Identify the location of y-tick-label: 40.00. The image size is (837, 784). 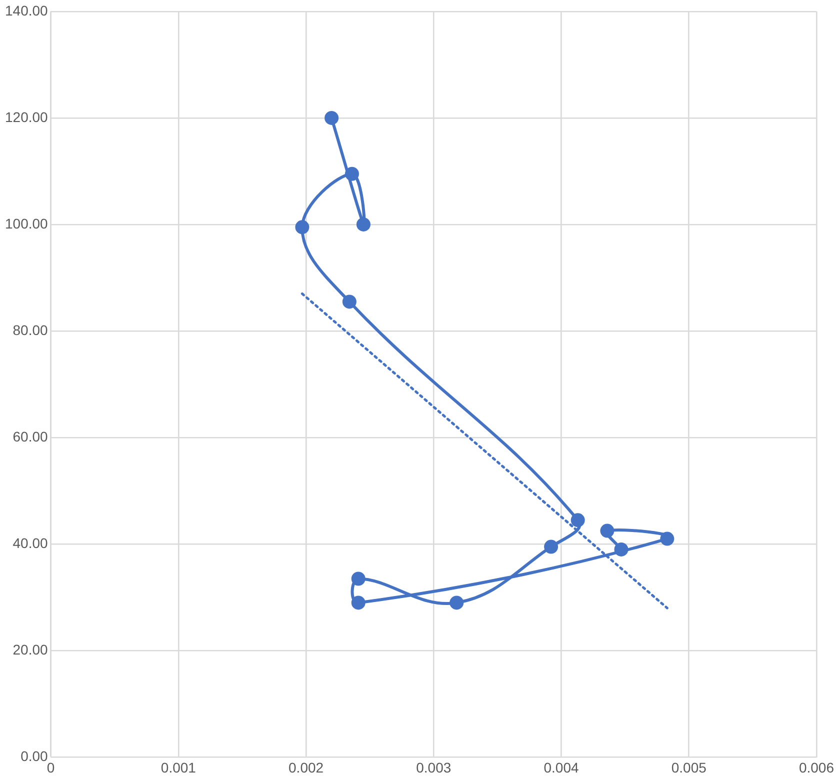
(30, 542).